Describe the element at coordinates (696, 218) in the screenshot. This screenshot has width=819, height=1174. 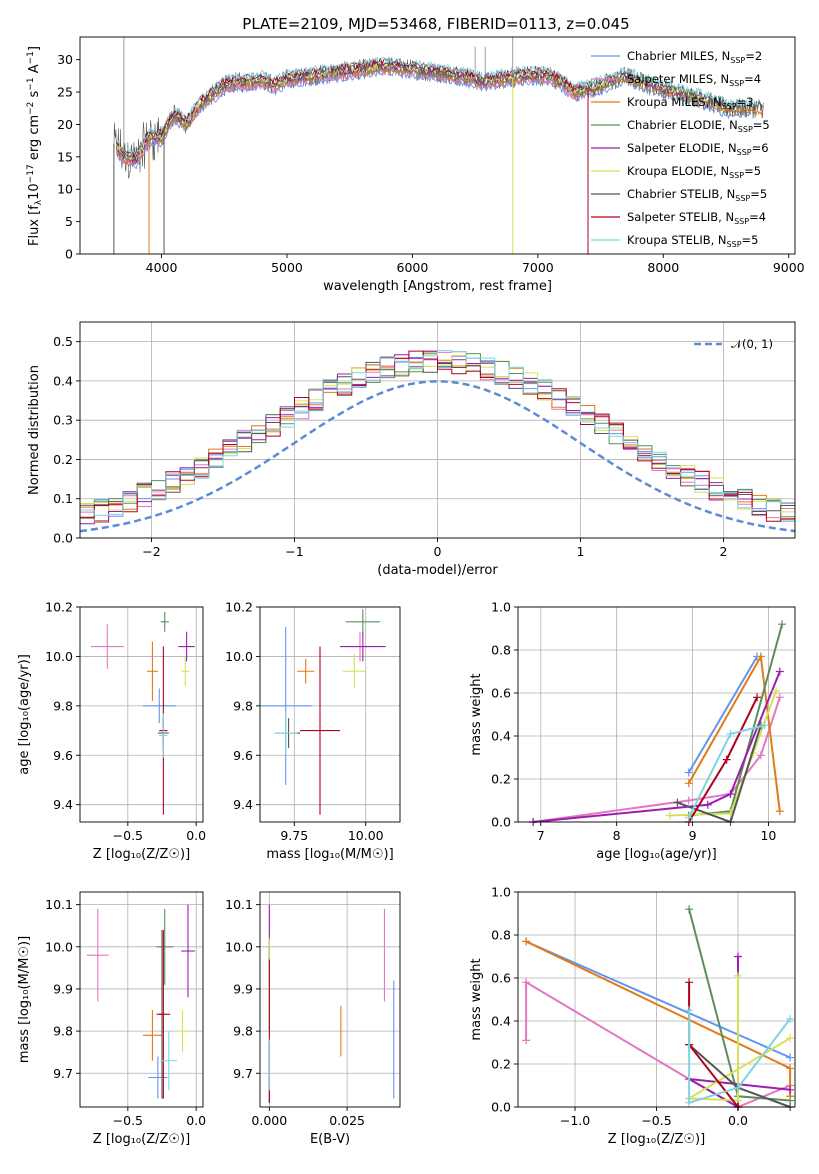
I see `legend-entry: Salpeter STELIB, NSSP=4` at that location.